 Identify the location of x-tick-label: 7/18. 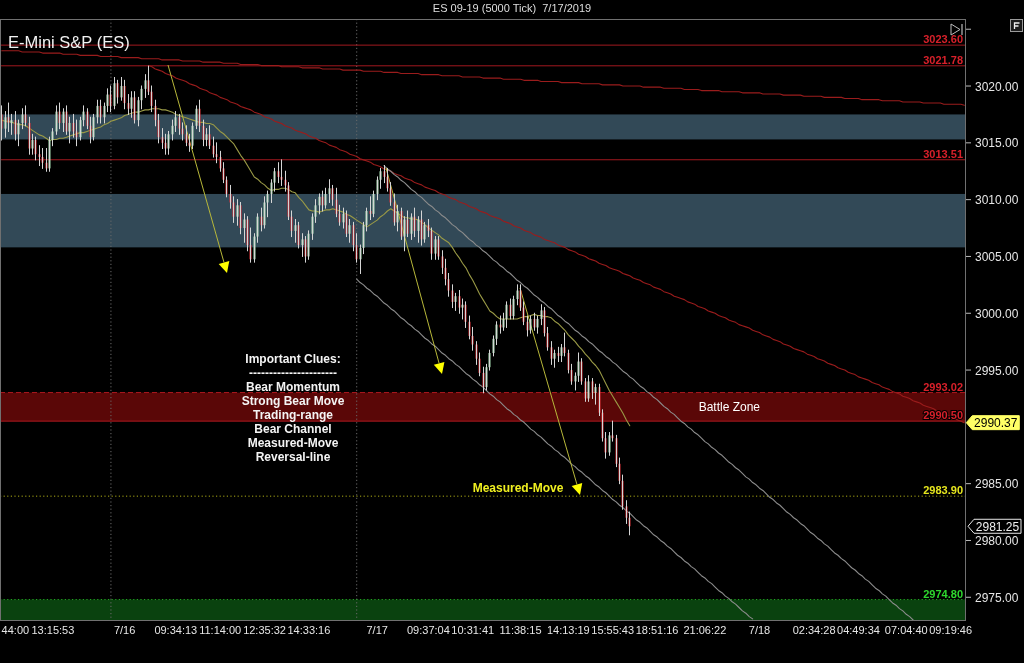
(759, 630).